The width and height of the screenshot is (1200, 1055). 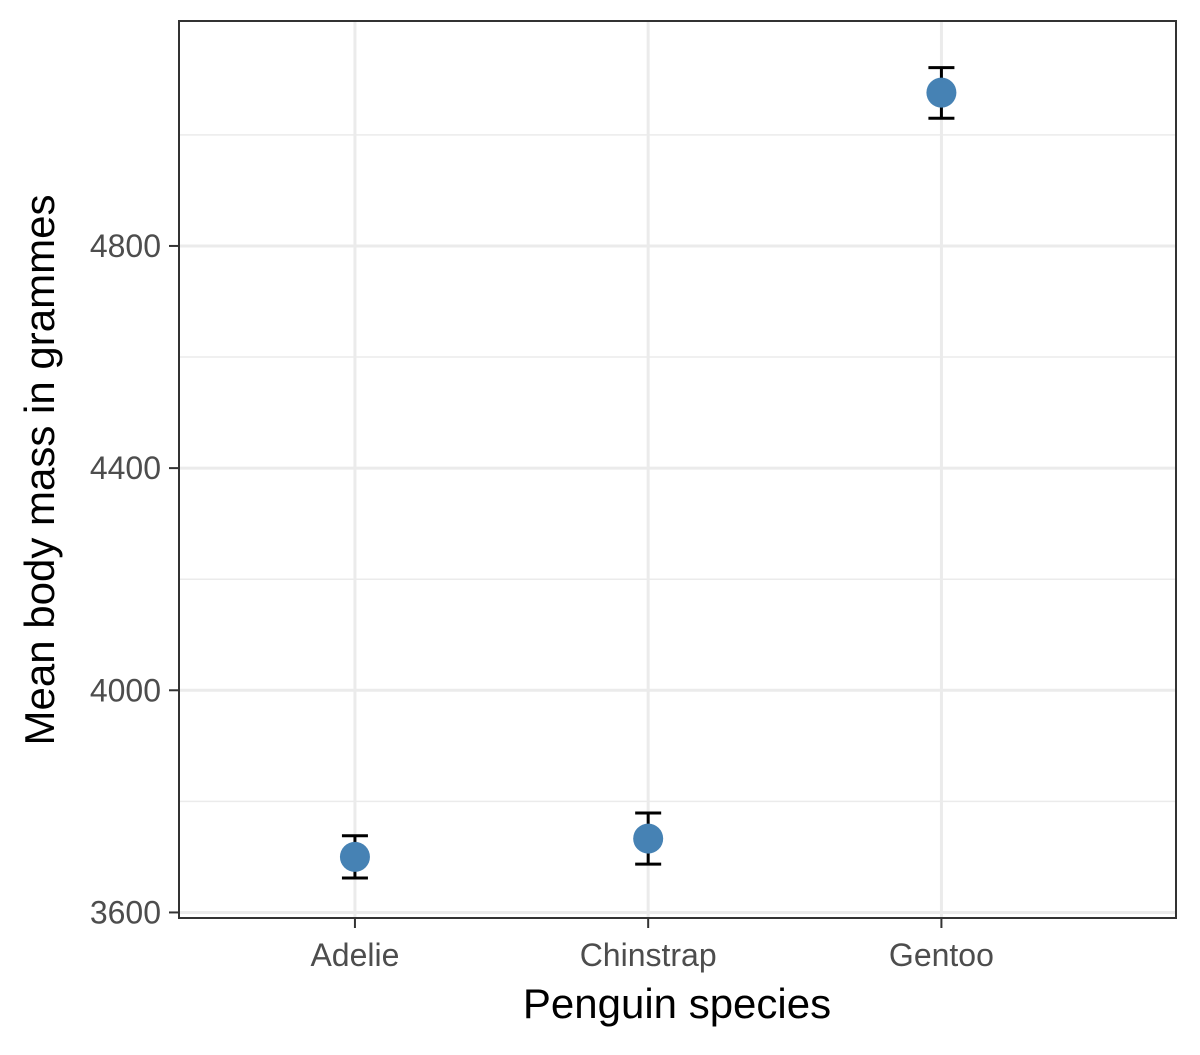 I want to click on y-tick-label: 4800, so click(x=125, y=246).